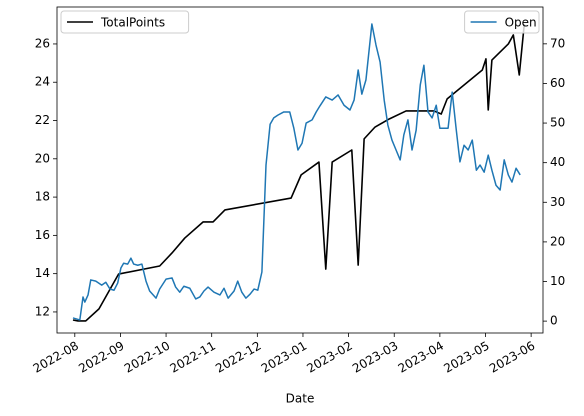 The width and height of the screenshot is (584, 416). I want to click on y-tick-label: 24, so click(42, 82).